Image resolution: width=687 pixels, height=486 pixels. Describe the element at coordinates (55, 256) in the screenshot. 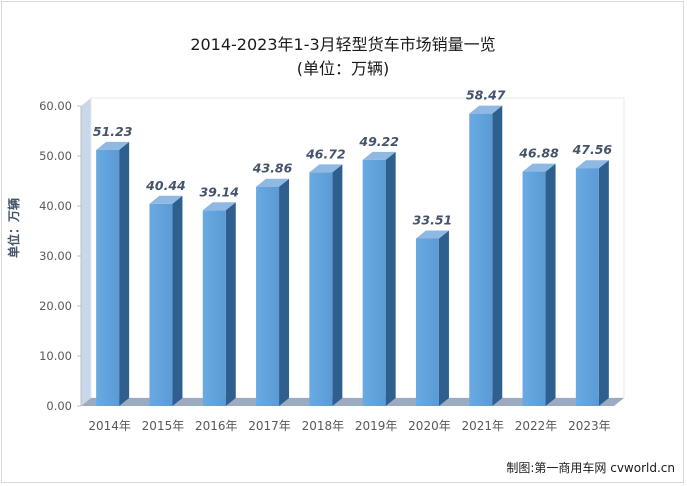

I see `y-tick-label: 30.00` at that location.